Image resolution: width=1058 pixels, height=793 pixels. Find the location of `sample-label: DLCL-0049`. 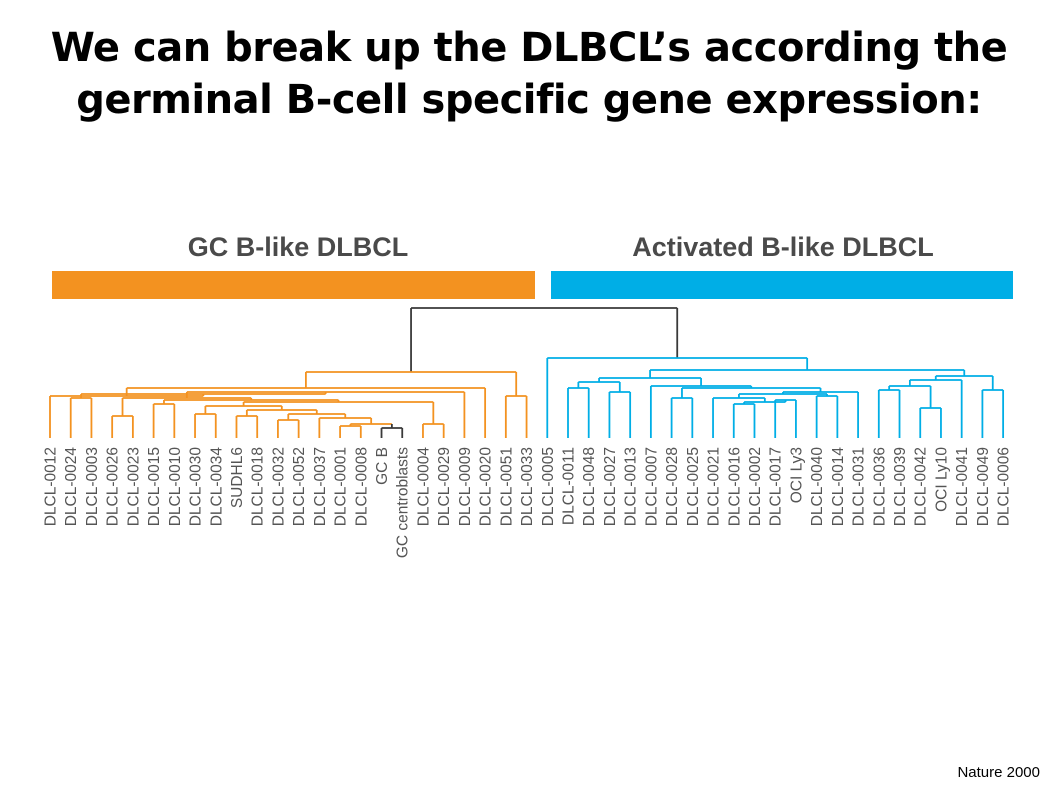

sample-label: DLCL-0049 is located at coordinates (983, 486).